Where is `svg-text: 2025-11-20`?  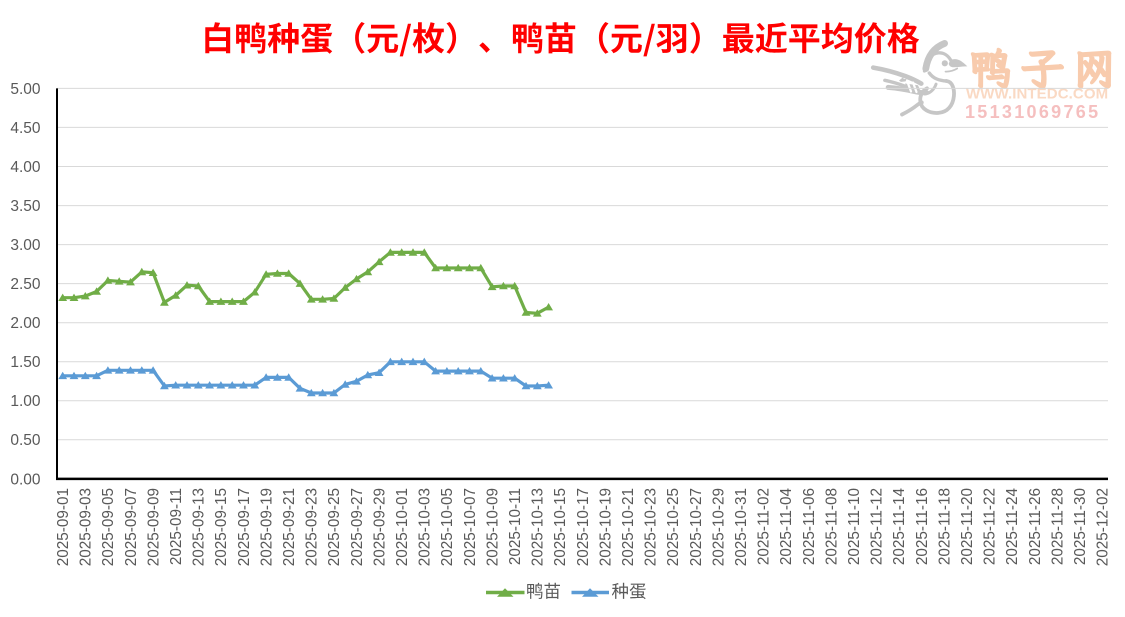
svg-text: 2025-11-20 is located at coordinates (967, 526).